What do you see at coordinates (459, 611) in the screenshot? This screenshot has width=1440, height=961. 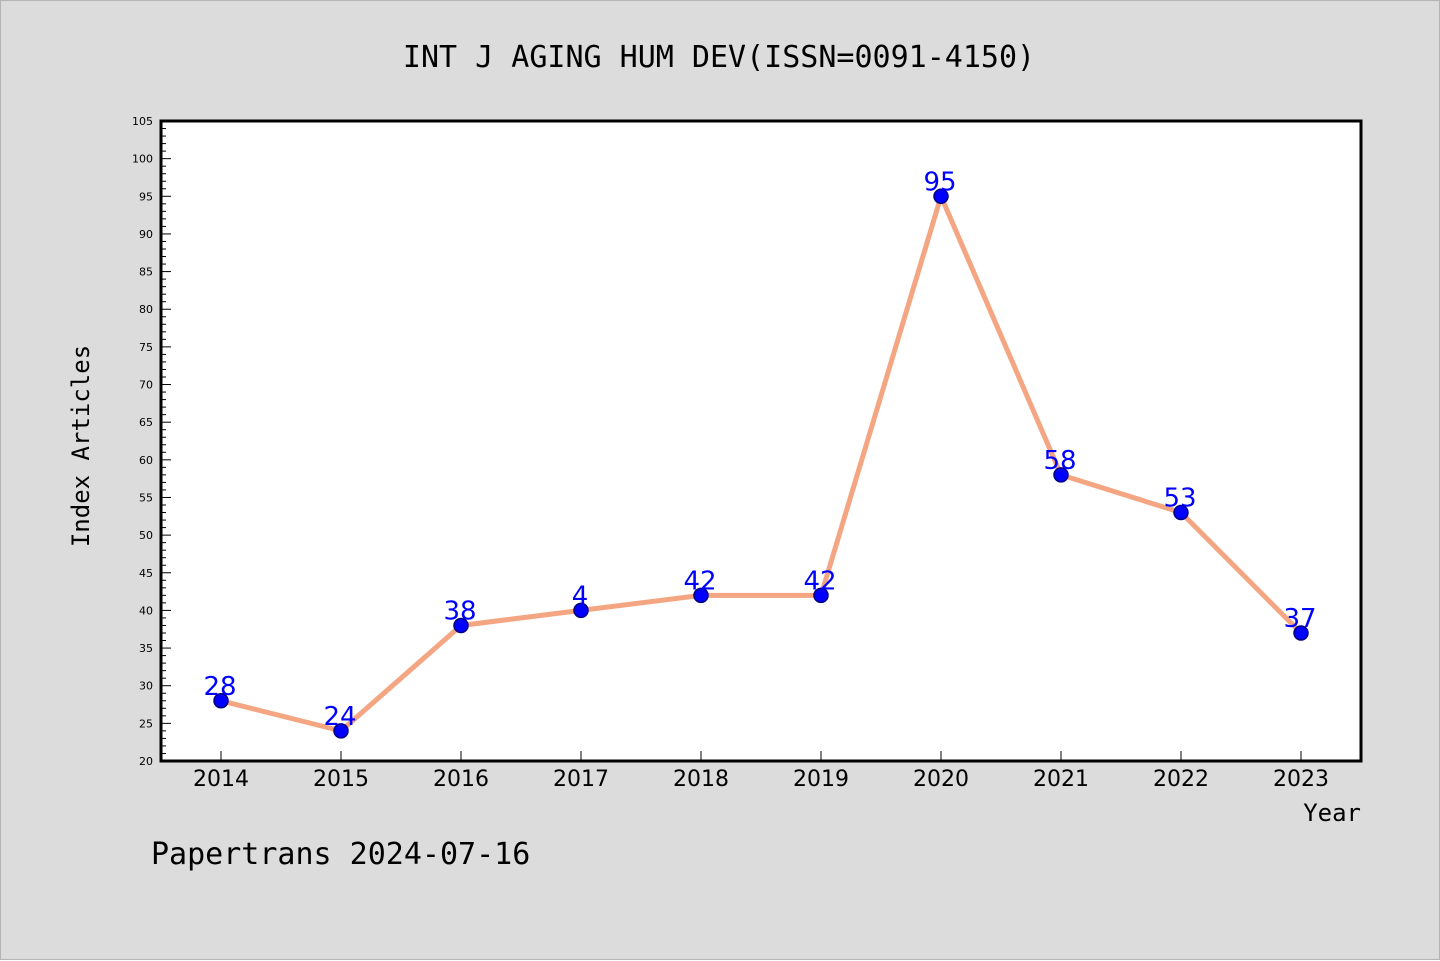 I see `data-label: 38` at bounding box center [459, 611].